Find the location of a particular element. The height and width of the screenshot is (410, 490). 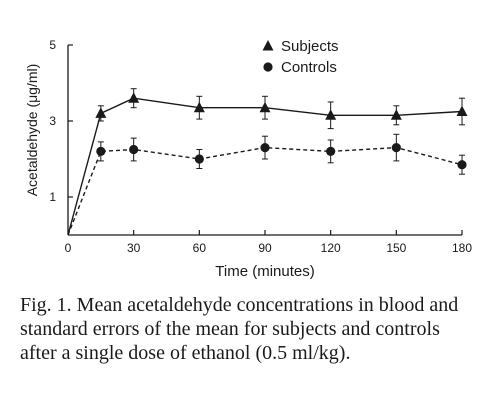

x-tick-label: 0 is located at coordinates (68, 248).